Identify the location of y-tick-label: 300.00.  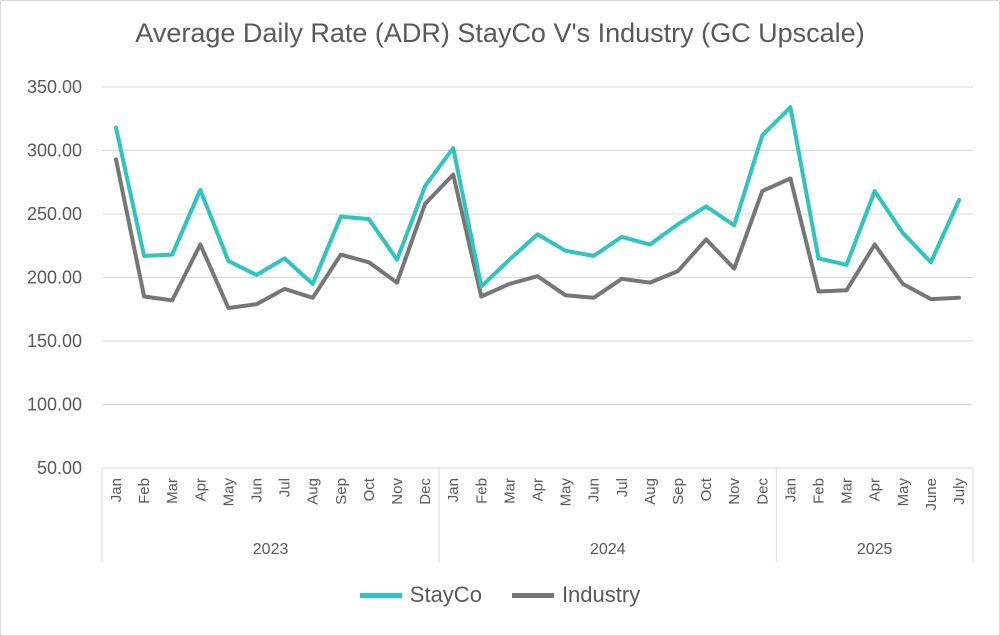
(54, 151).